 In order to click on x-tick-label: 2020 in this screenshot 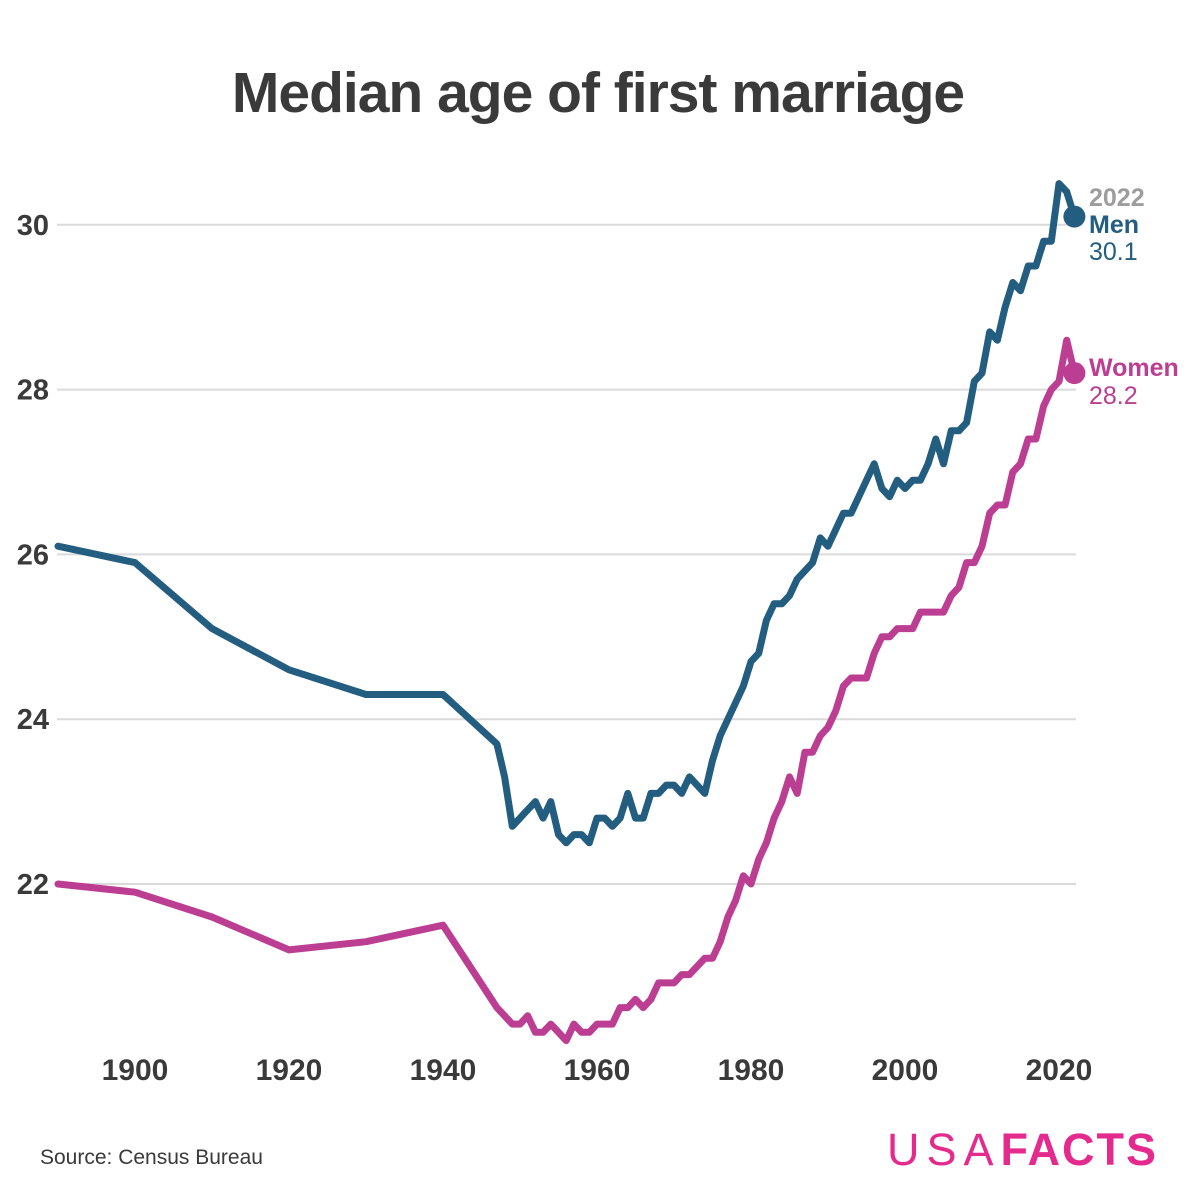, I will do `click(1059, 1070)`.